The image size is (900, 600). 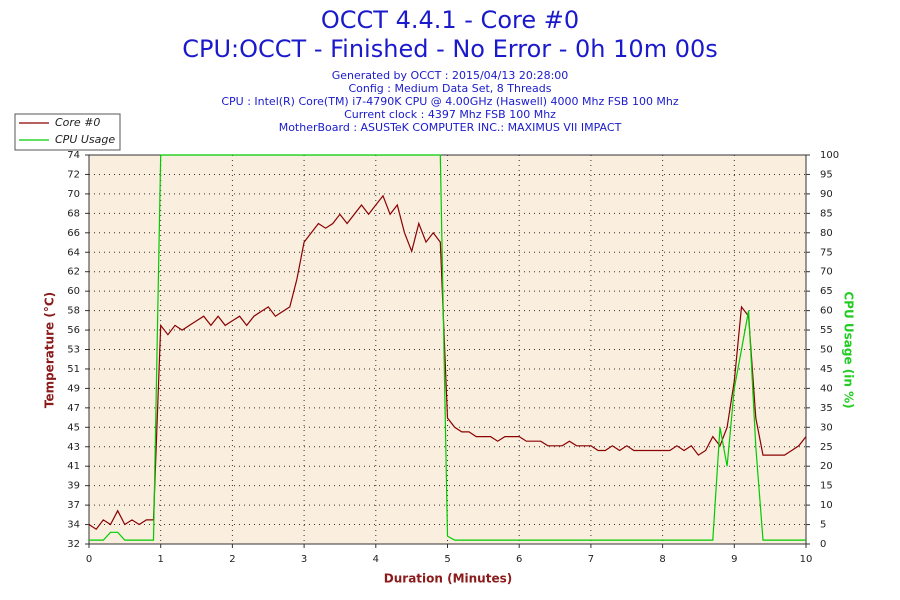 What do you see at coordinates (73, 252) in the screenshot?
I see `y-tick-label: 64` at bounding box center [73, 252].